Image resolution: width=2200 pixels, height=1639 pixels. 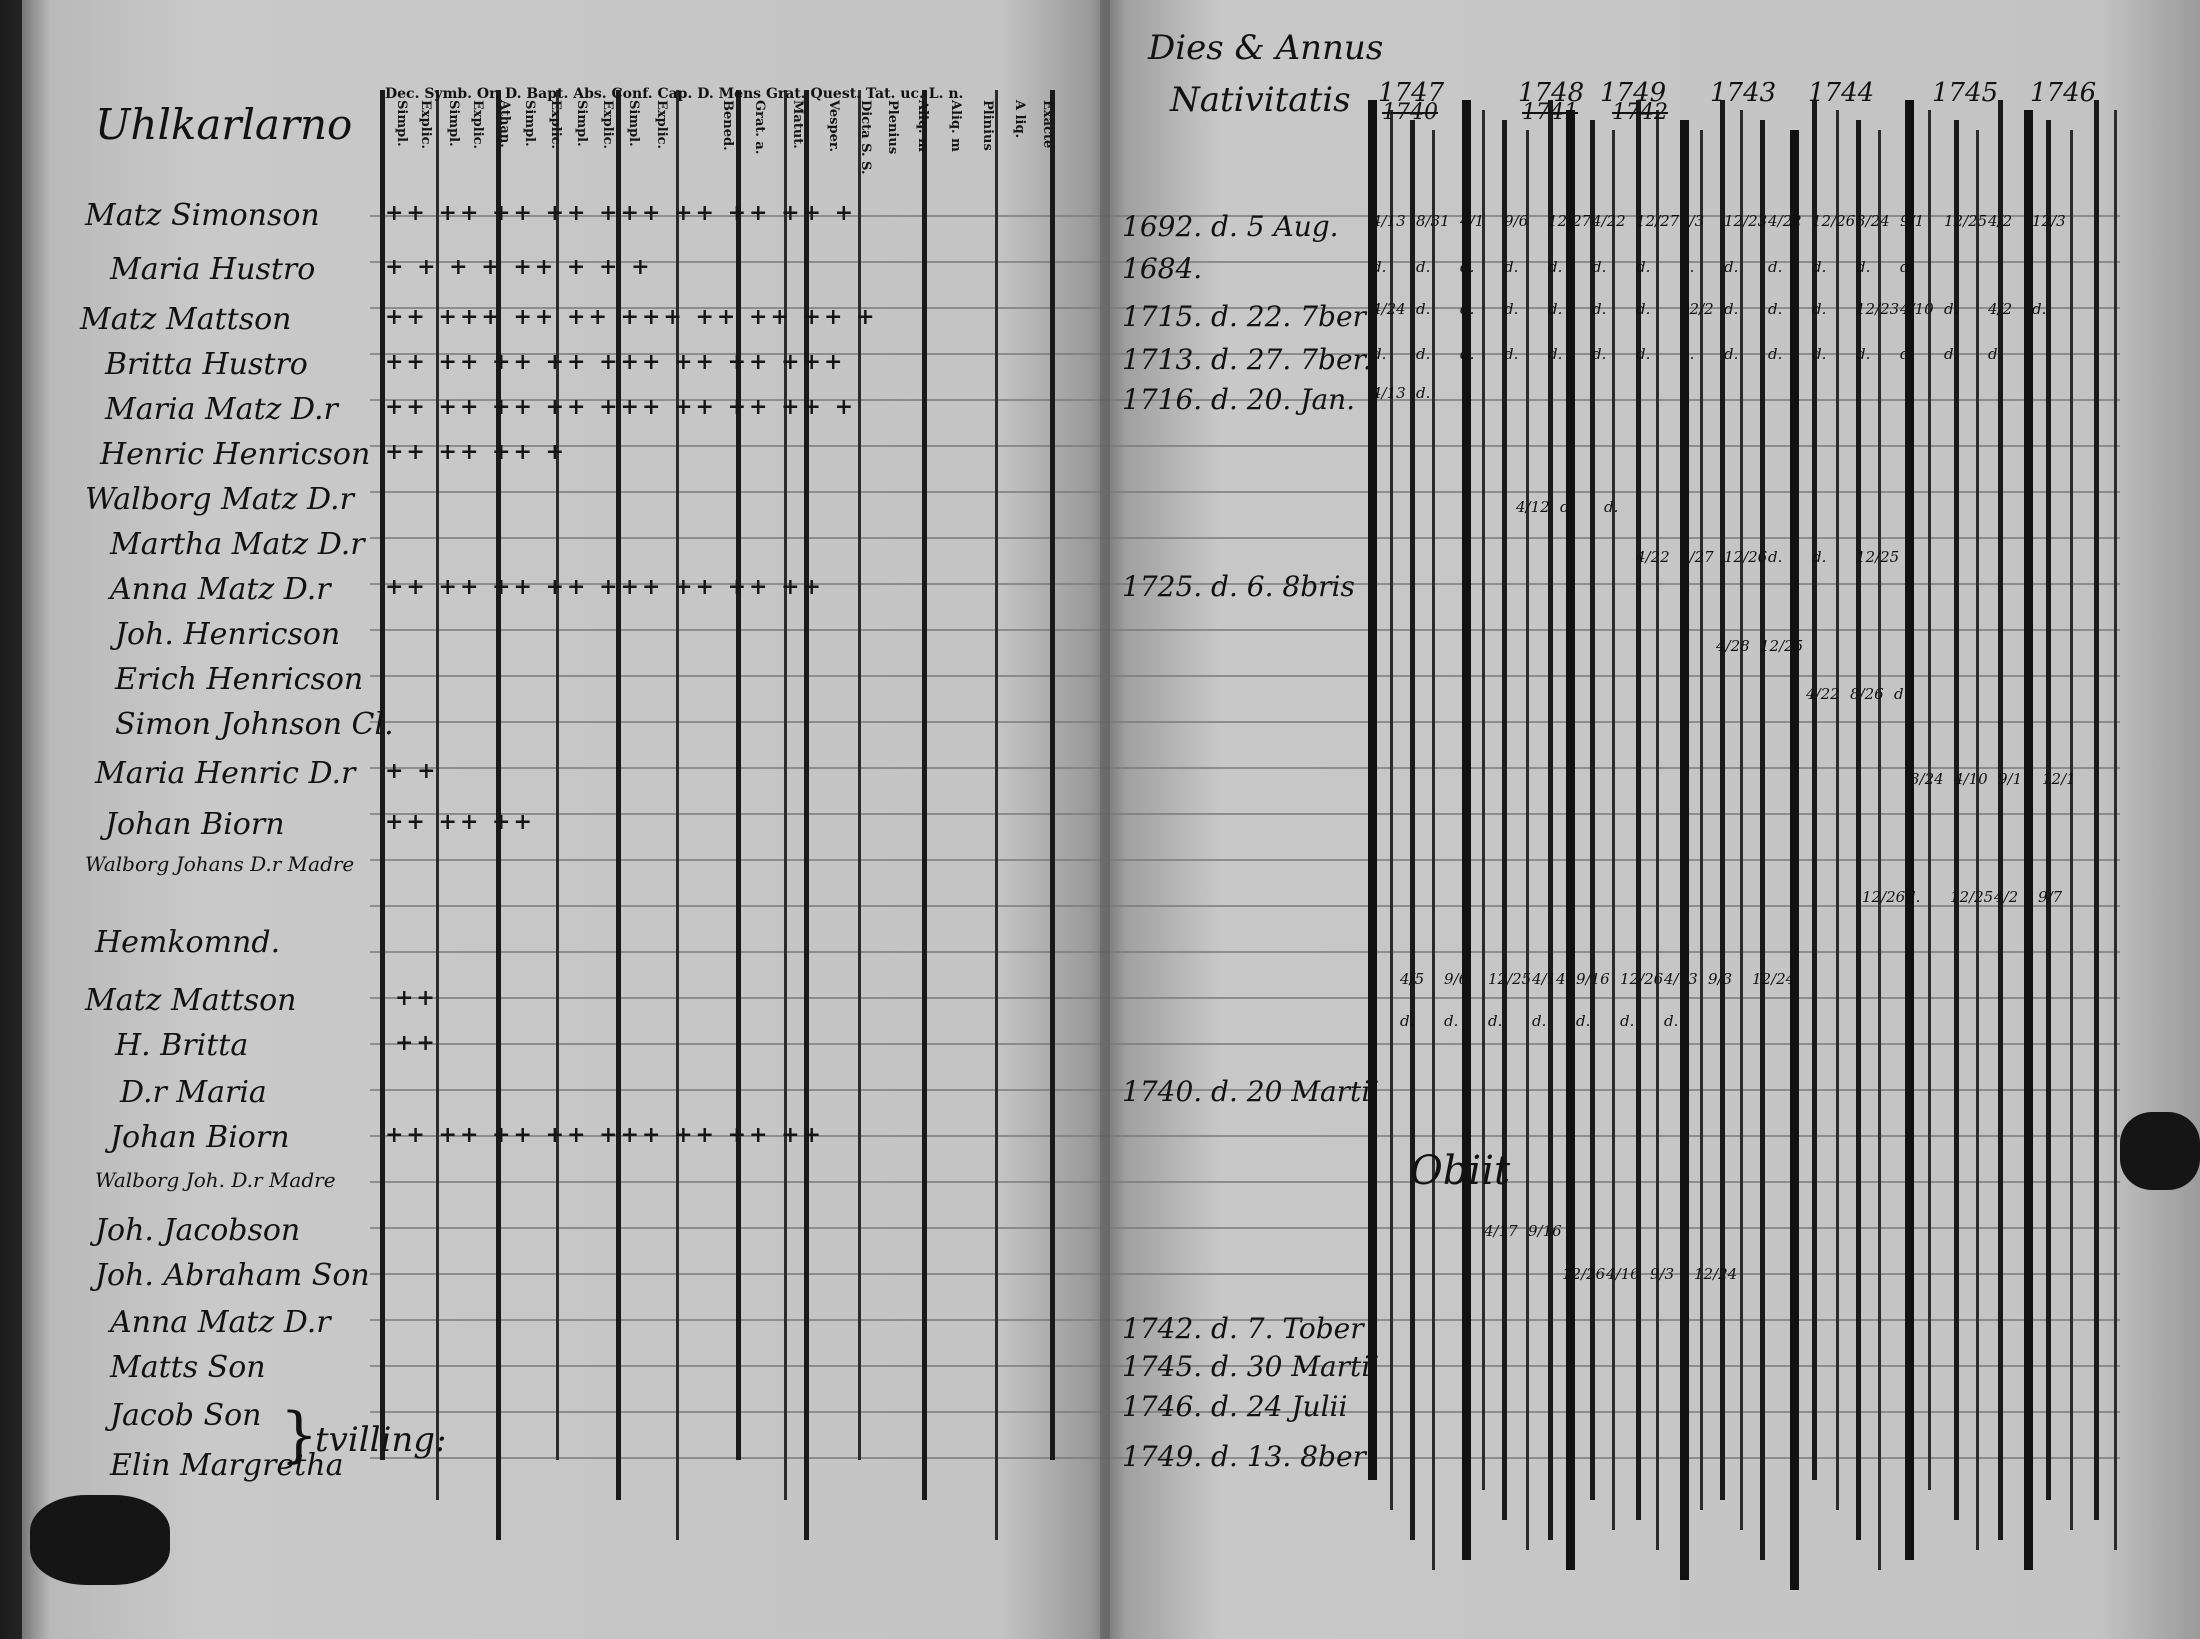 I want to click on year-header: 1744, so click(x=1841, y=93).